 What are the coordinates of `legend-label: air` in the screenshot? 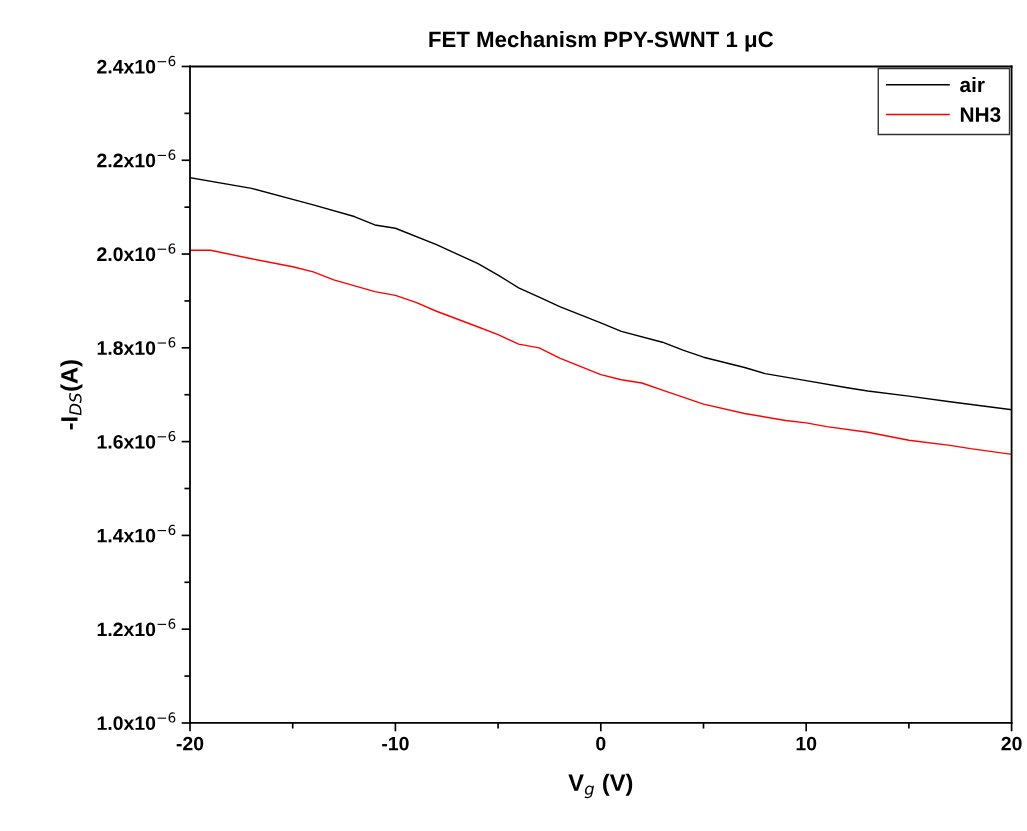 It's located at (972, 84).